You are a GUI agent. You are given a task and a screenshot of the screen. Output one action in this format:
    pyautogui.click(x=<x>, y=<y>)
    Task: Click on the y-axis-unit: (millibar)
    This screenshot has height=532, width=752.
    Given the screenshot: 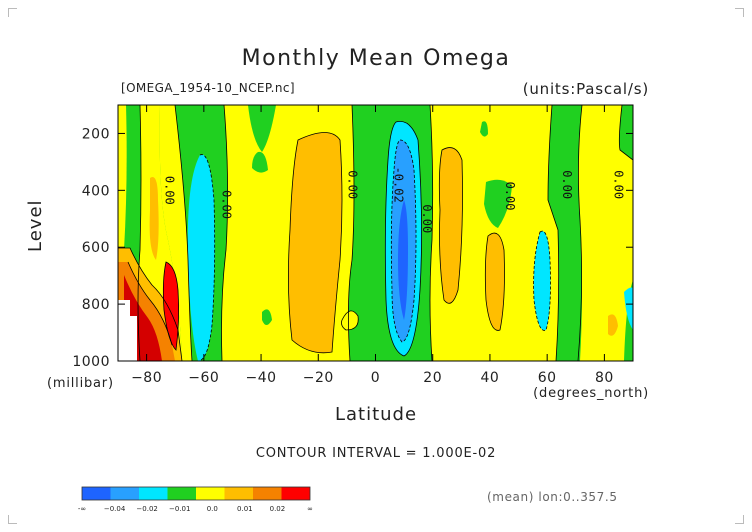 What is the action you would take?
    pyautogui.click(x=80, y=383)
    